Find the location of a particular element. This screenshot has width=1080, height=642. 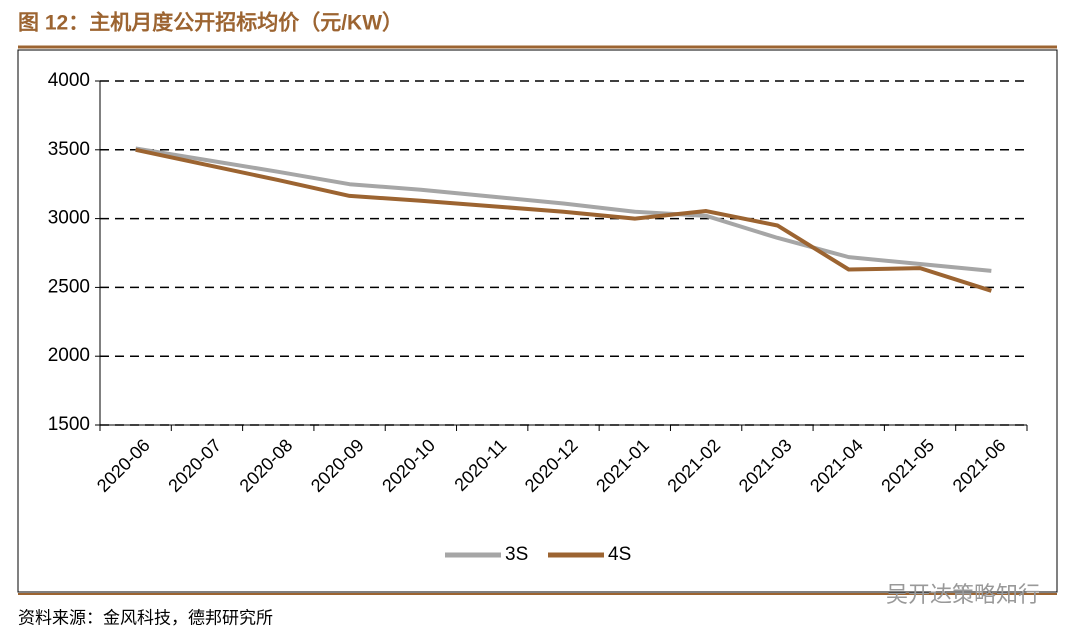

x-tick-label: 2021-06 is located at coordinates (979, 465).